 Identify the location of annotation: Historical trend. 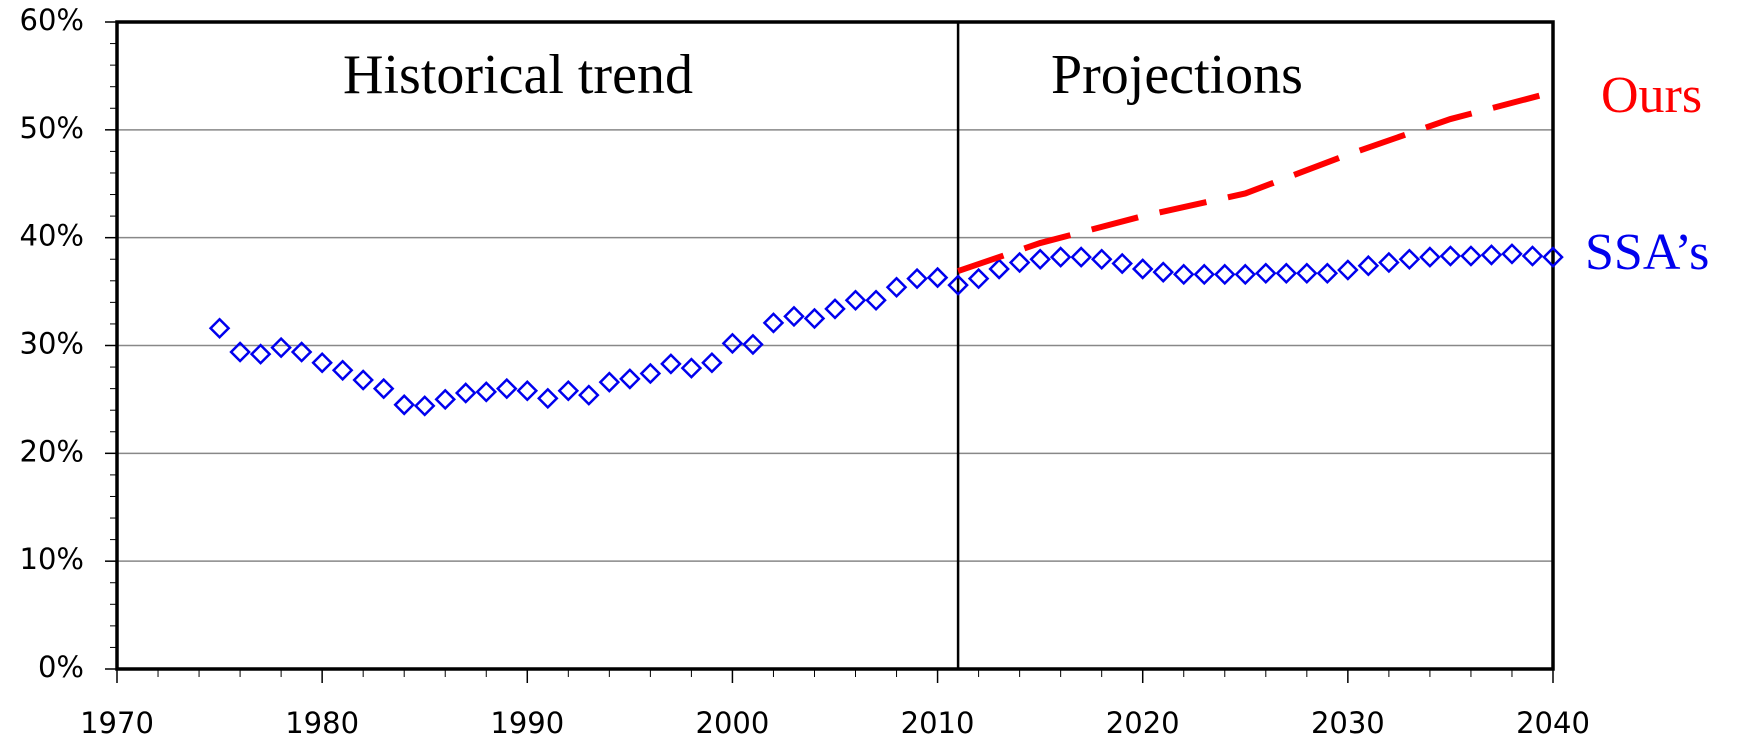
(518, 75).